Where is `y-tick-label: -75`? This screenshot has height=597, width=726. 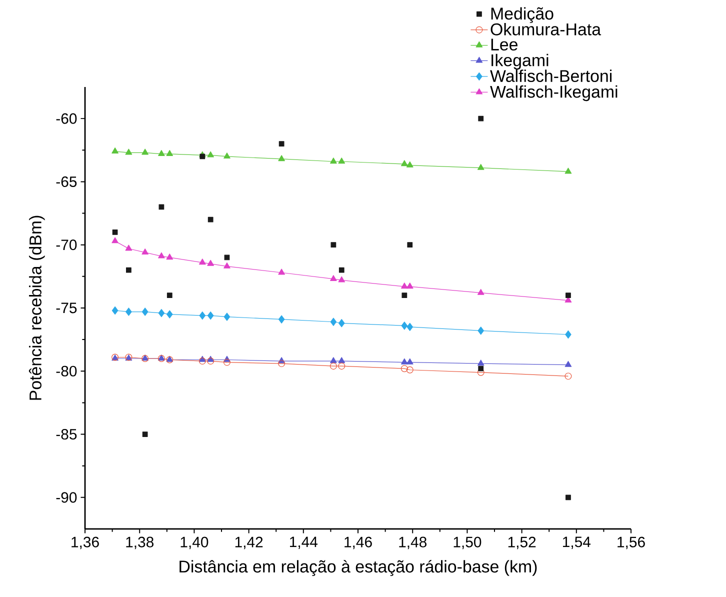
y-tick-label: -75 is located at coordinates (66, 308).